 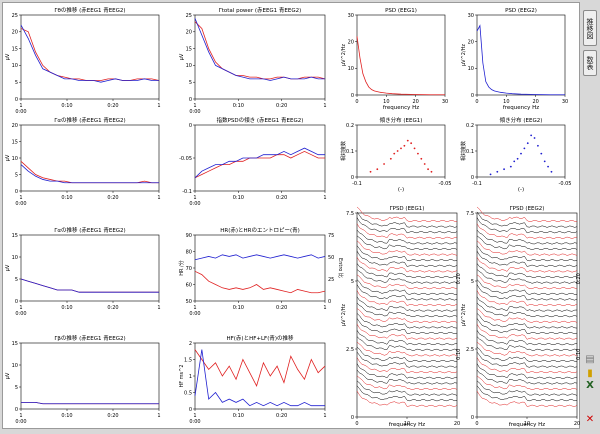 What do you see at coordinates (194, 204) in the screenshot?
I see `p4-xtick-label2: 0:00` at bounding box center [194, 204].